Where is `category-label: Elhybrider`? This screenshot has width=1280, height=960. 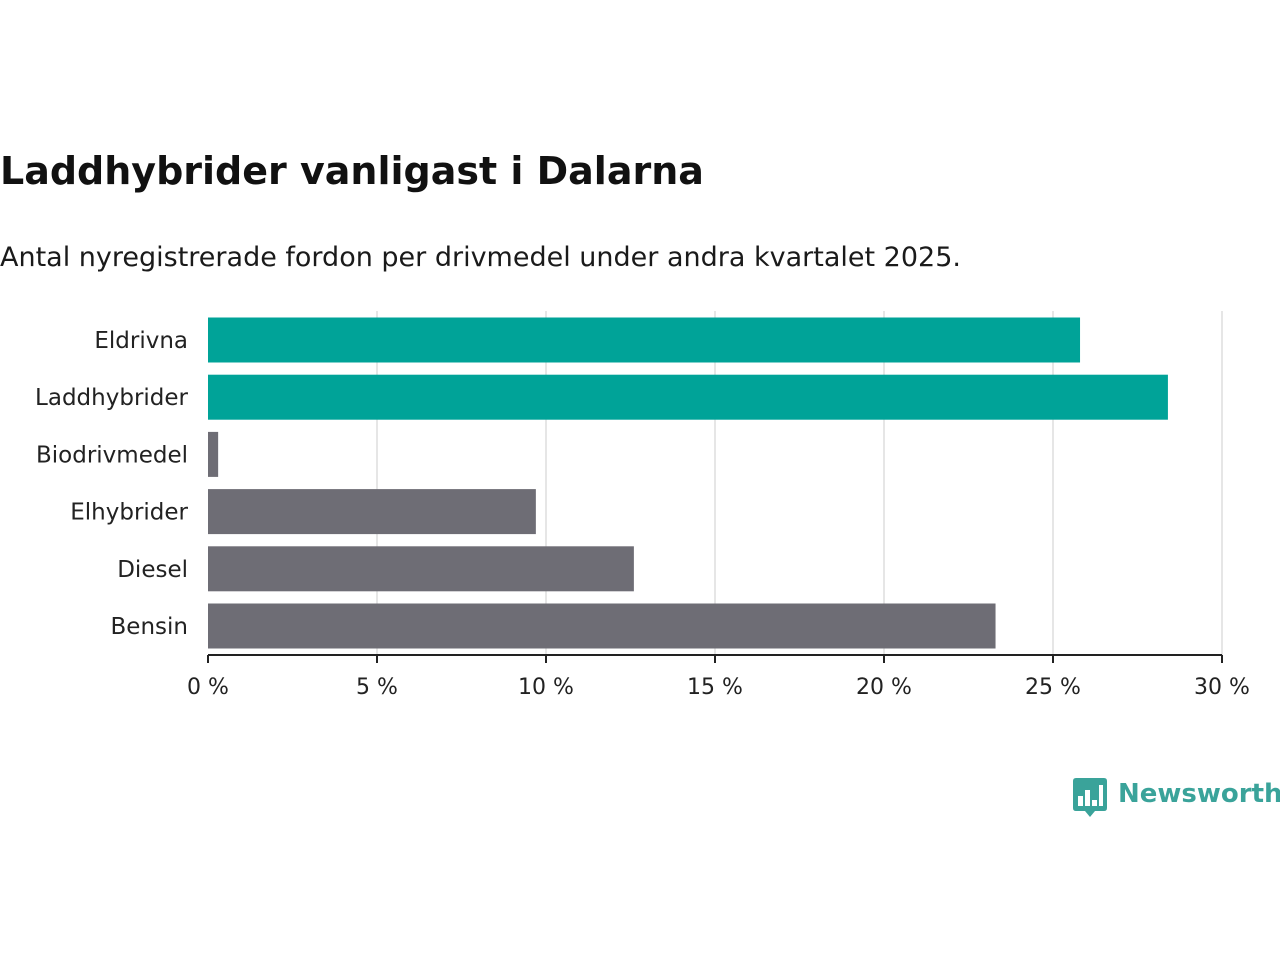
category-label: Elhybrider is located at coordinates (129, 513).